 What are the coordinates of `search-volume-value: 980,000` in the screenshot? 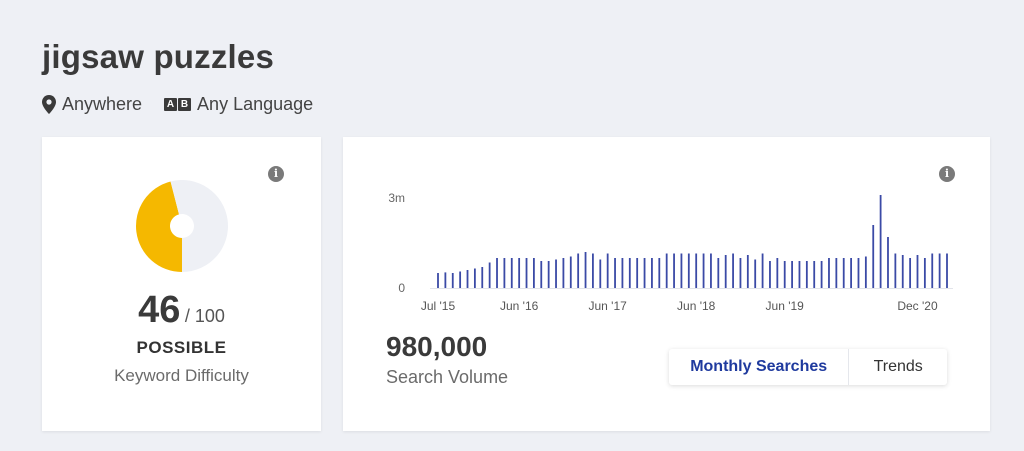 It's located at (437, 346).